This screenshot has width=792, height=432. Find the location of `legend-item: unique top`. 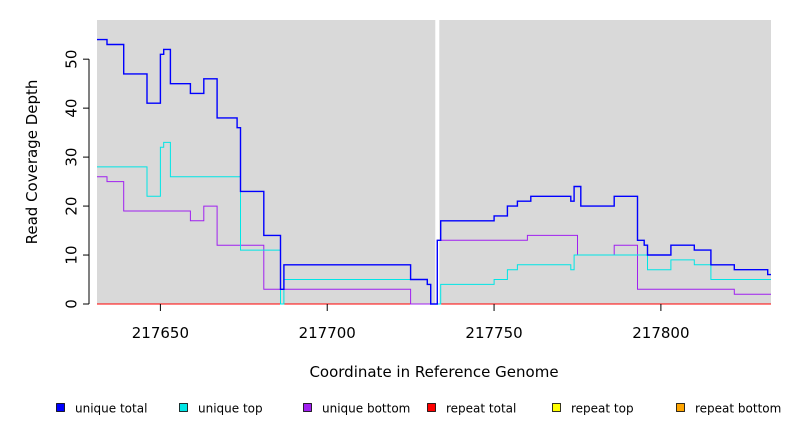

legend-item: unique top is located at coordinates (221, 409).